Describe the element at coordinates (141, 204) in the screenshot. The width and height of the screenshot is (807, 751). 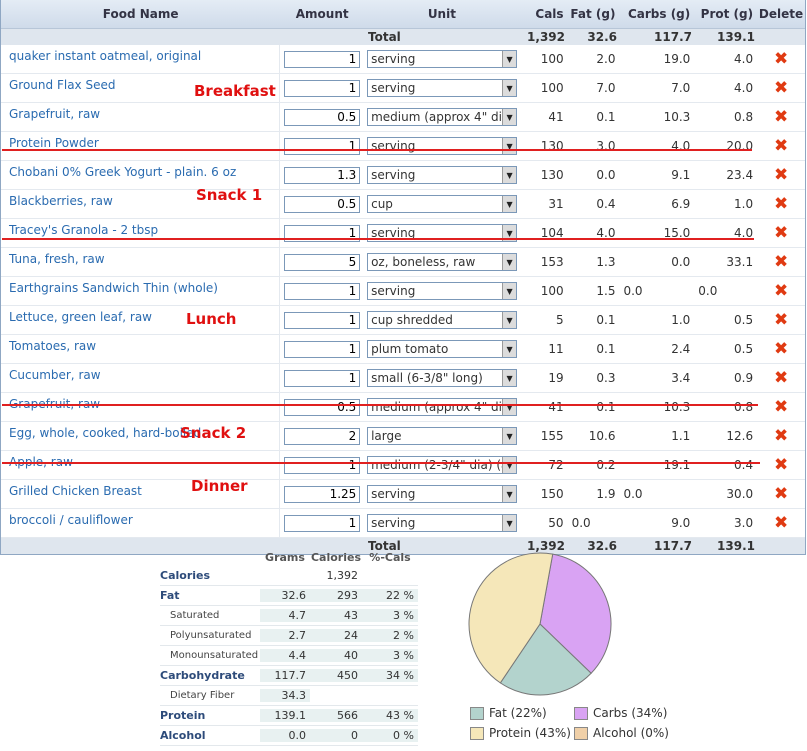
I see `food-name-link: Blackberries, raw` at that location.